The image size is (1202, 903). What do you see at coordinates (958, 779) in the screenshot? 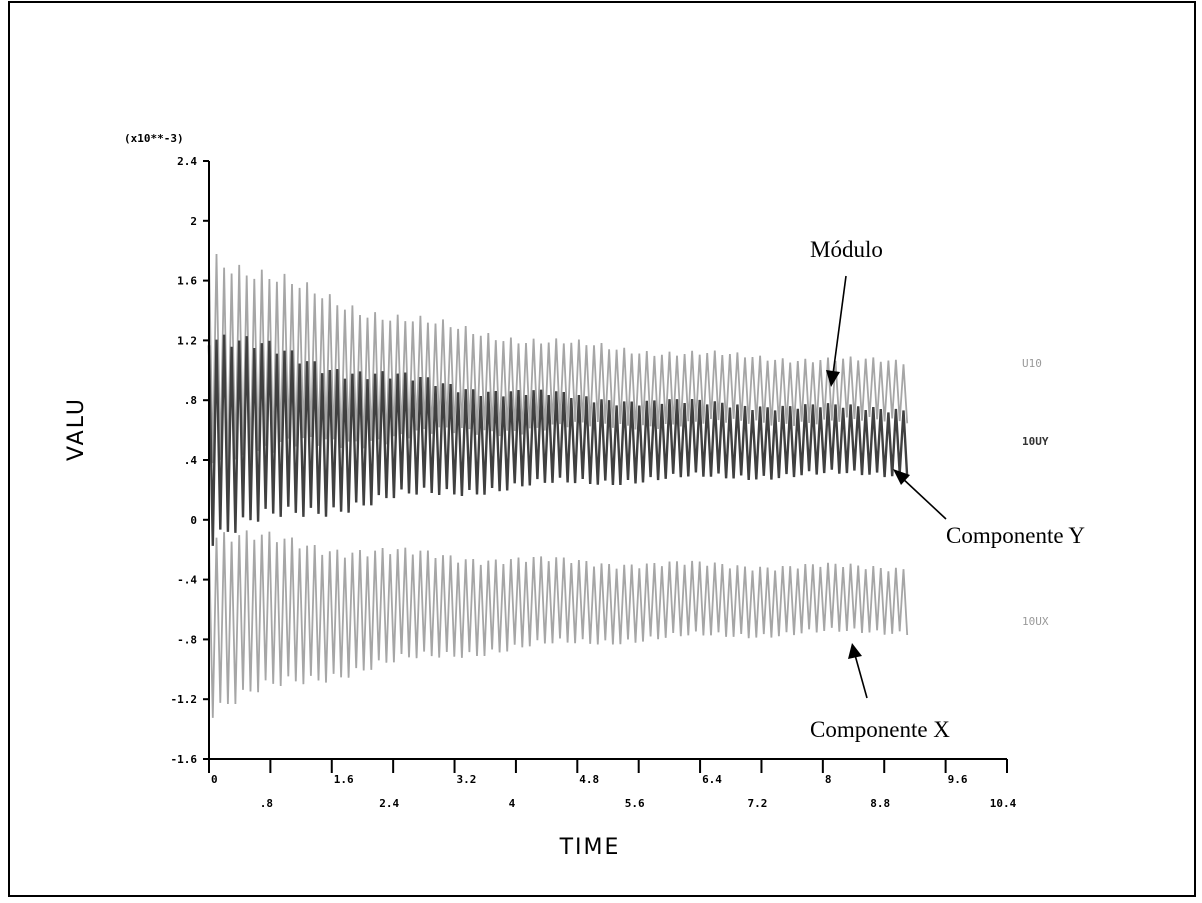
I see `x-tick-label: 9.6` at bounding box center [958, 779].